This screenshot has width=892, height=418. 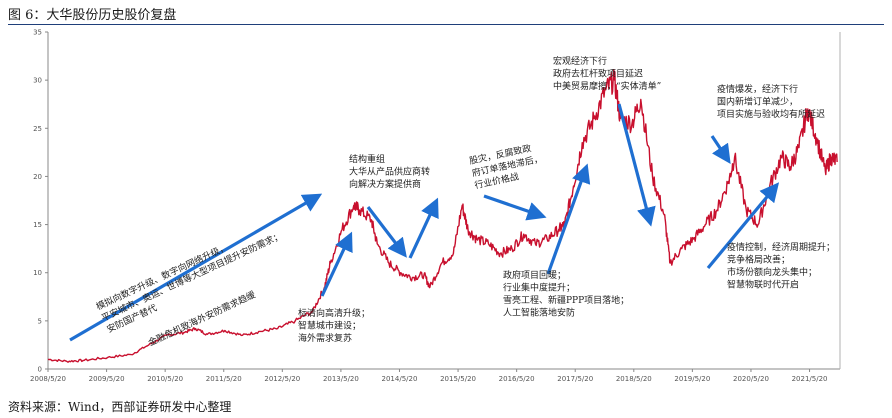 What do you see at coordinates (458, 379) in the screenshot?
I see `x-tick-label: 2015/5/20` at bounding box center [458, 379].